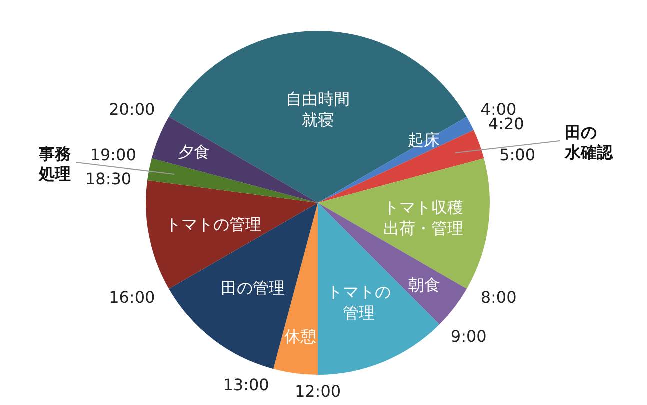 The width and height of the screenshot is (647, 405). I want to click on text: 8:00, so click(498, 297).